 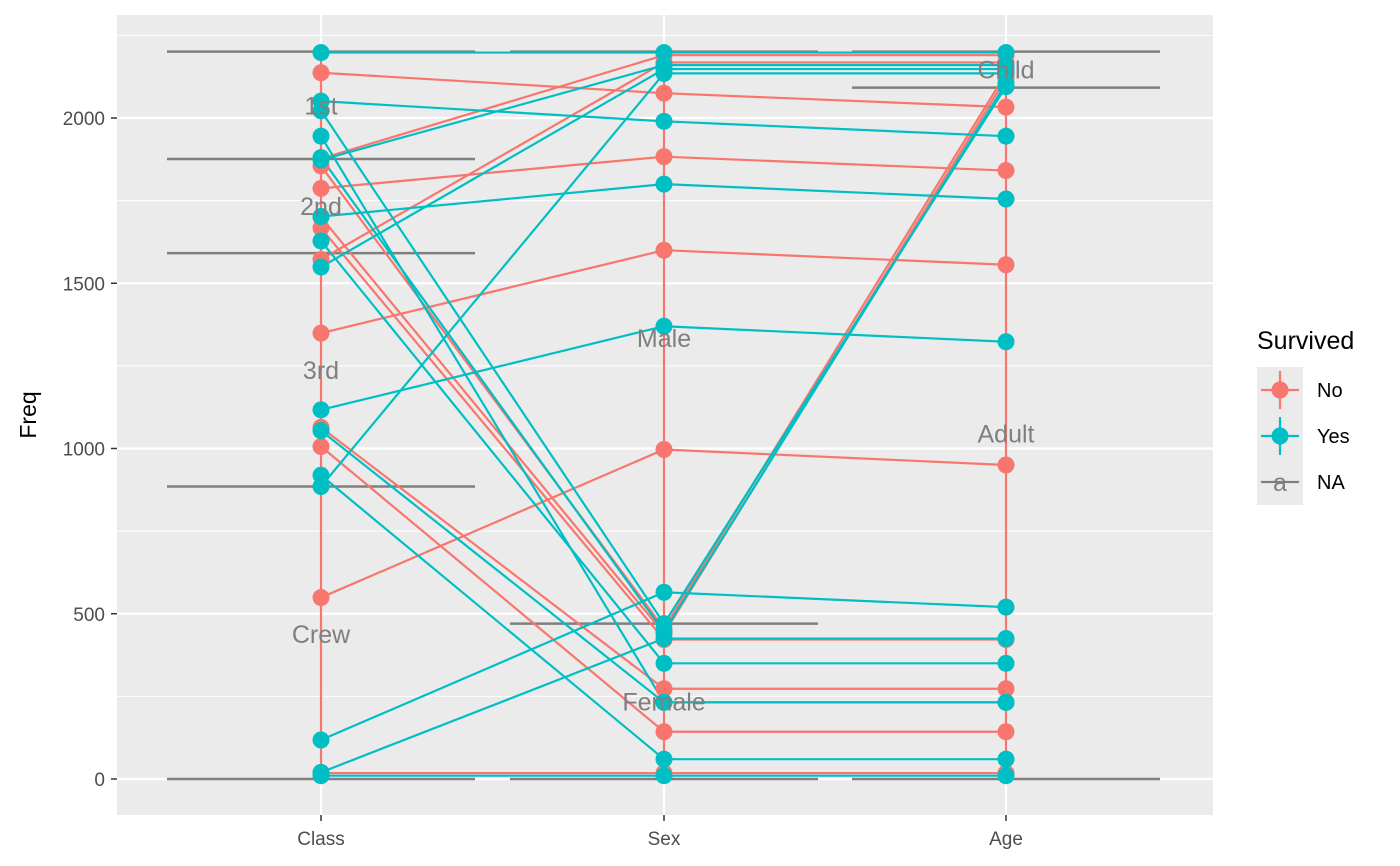 I want to click on legend-item-na: a NA, so click(x=1301, y=482).